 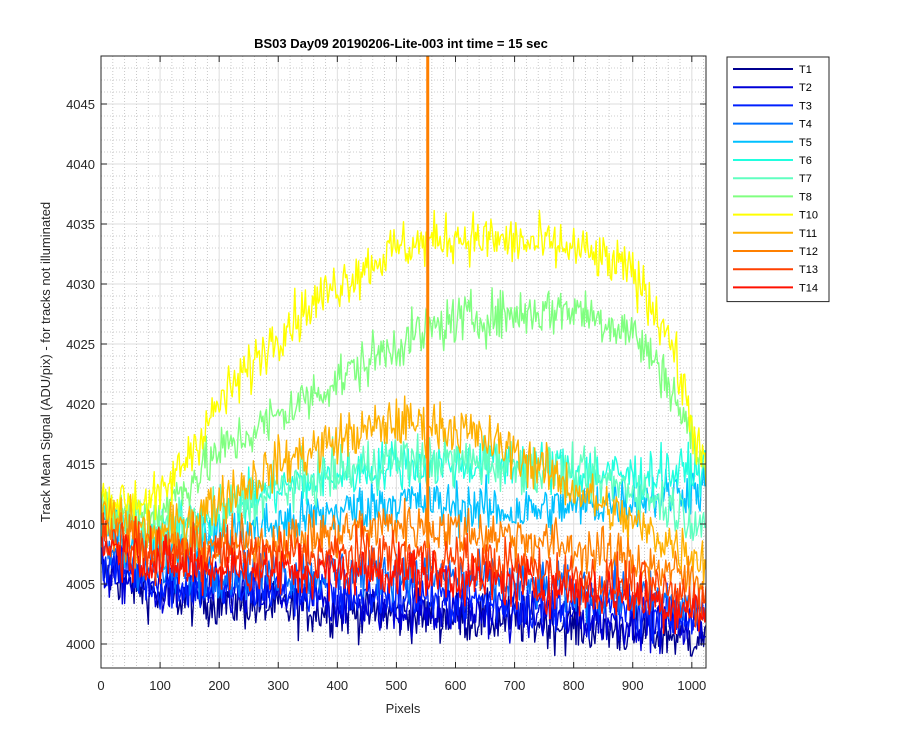 I want to click on y-tick-label: 4035, so click(x=80, y=224).